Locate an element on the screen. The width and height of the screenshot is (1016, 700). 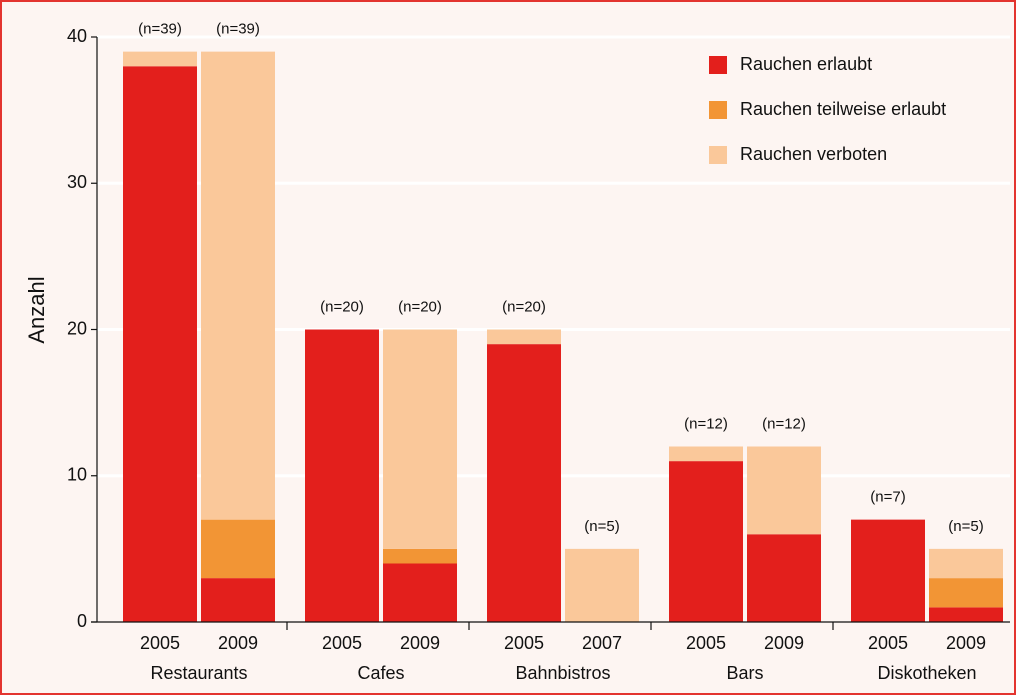
y-tick-label: 10 is located at coordinates (77, 475).